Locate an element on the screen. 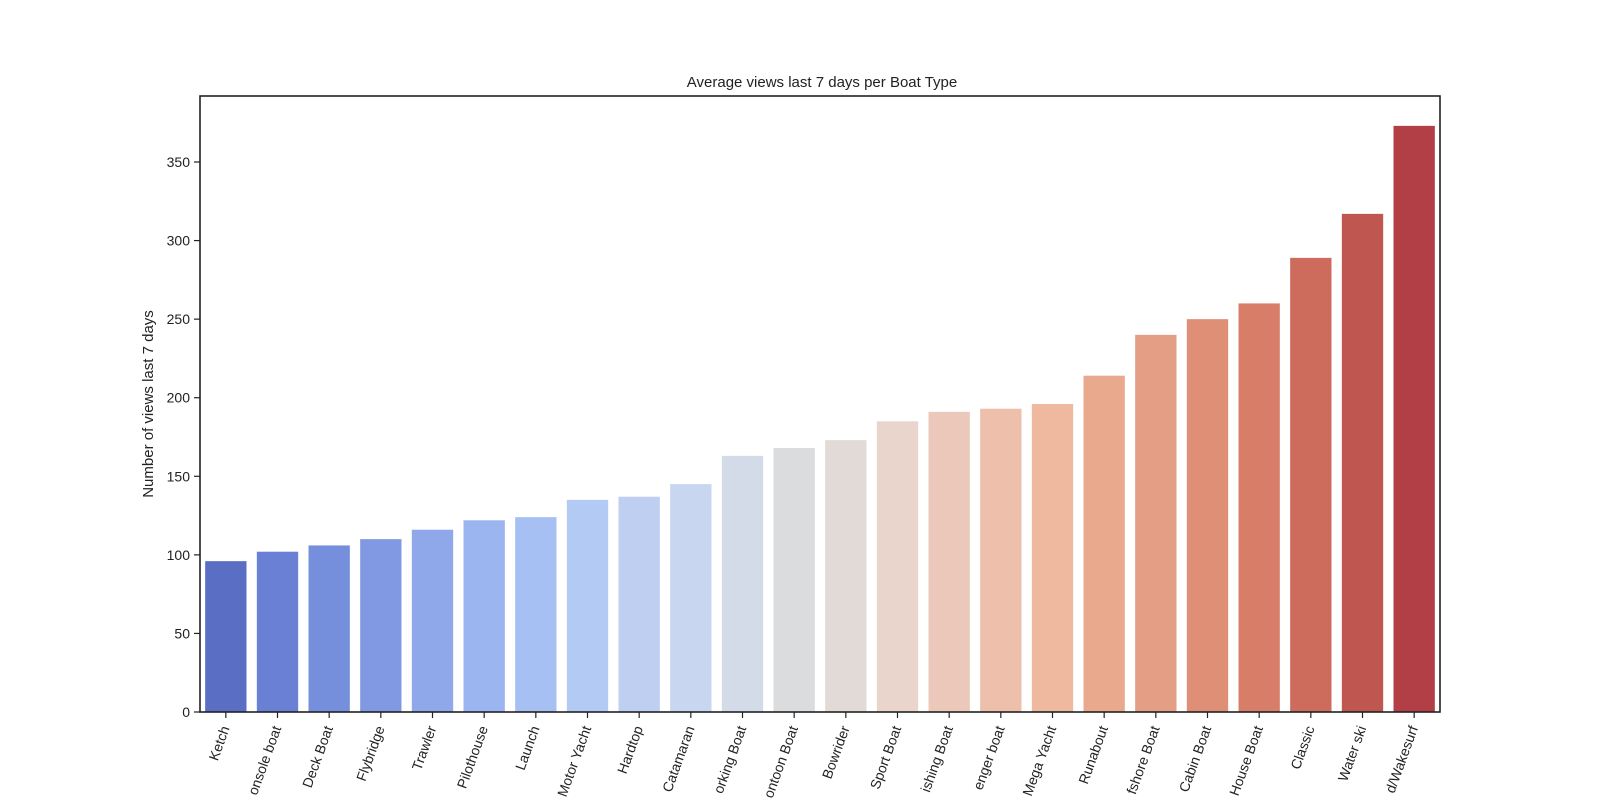 This screenshot has width=1600, height=800. y-tick-label: 300 is located at coordinates (179, 241).